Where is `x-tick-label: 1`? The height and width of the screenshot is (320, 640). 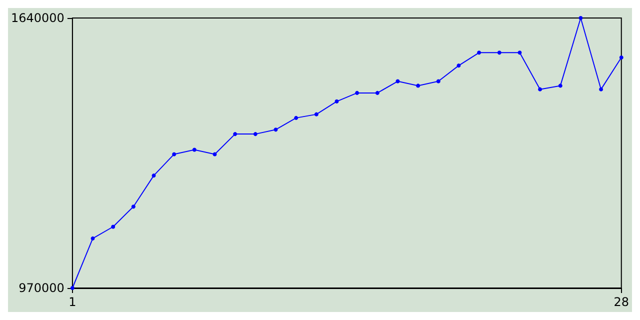
x-tick-label: 1 is located at coordinates (72, 302).